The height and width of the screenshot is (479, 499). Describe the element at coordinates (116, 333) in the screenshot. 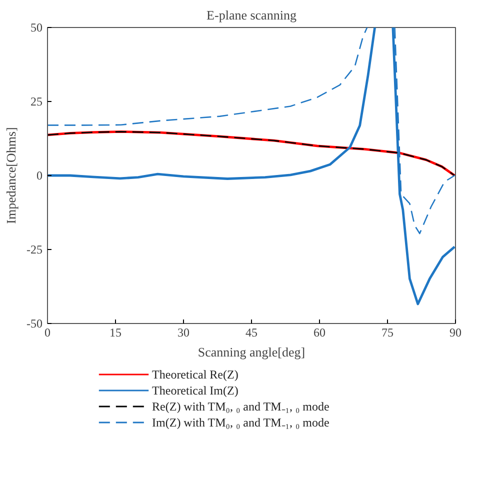

I see `x-tick-label: 15` at that location.